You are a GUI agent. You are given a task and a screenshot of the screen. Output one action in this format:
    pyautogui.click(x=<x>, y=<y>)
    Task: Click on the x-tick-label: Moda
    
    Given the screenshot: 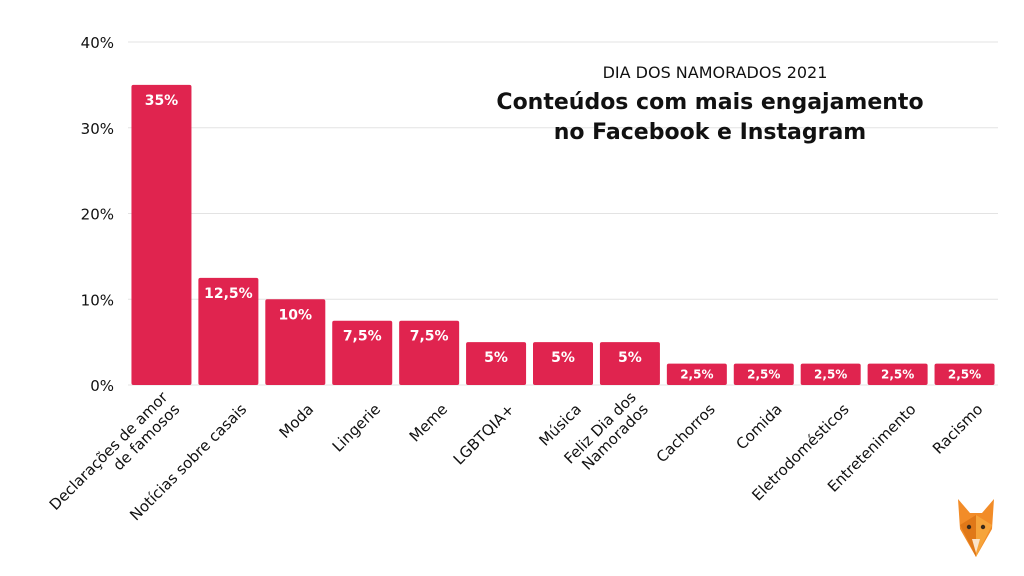 What is the action you would take?
    pyautogui.click(x=297, y=421)
    